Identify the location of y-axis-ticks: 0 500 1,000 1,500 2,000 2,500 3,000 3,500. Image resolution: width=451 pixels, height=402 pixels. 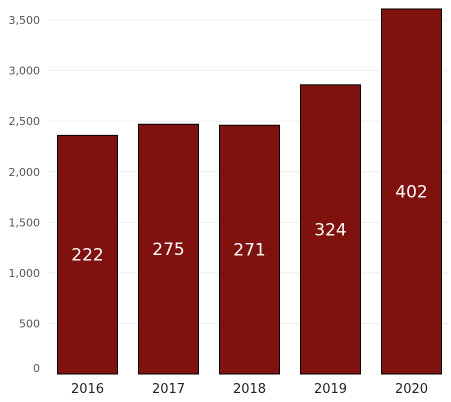
(25, 194).